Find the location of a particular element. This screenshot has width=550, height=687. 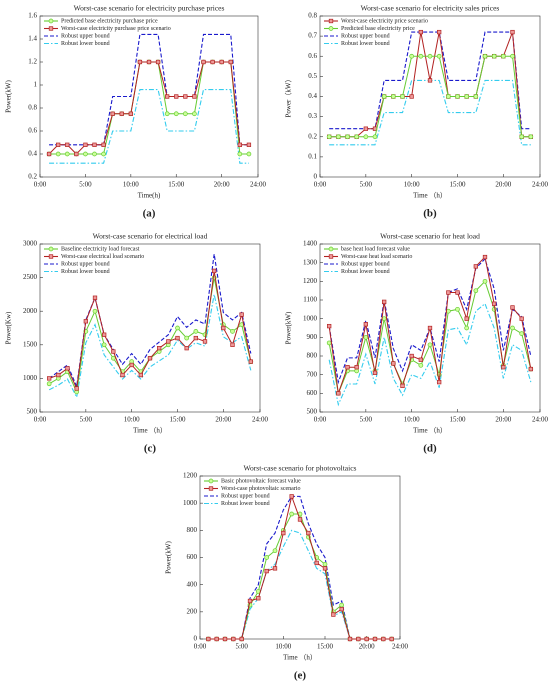

legend-label: Baseline electricity load forecast is located at coordinates (100, 248).